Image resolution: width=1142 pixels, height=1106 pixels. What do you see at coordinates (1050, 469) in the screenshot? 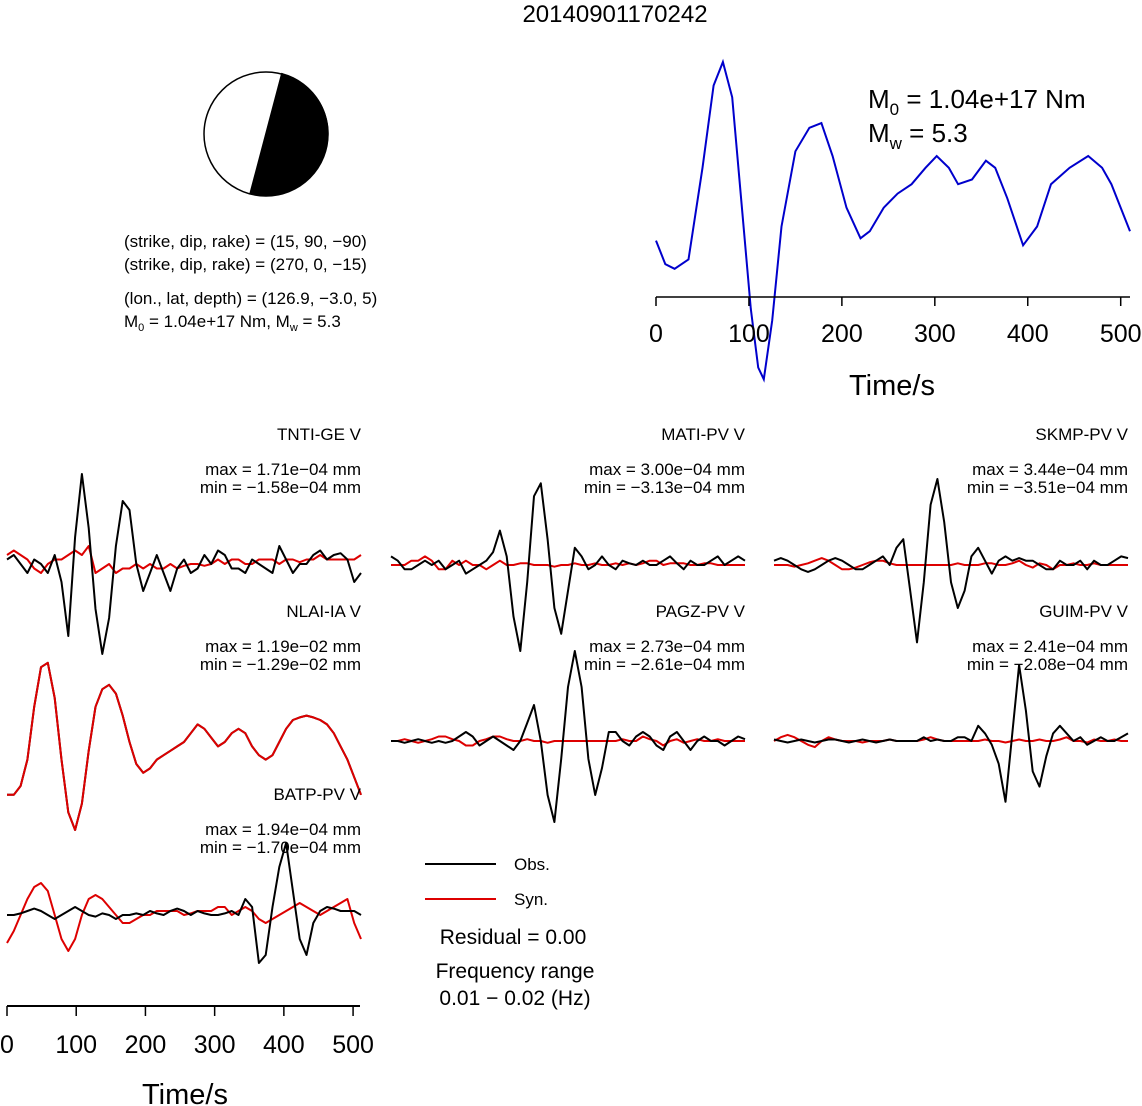
I see `max-label: max = 3.44e−04 mm` at bounding box center [1050, 469].